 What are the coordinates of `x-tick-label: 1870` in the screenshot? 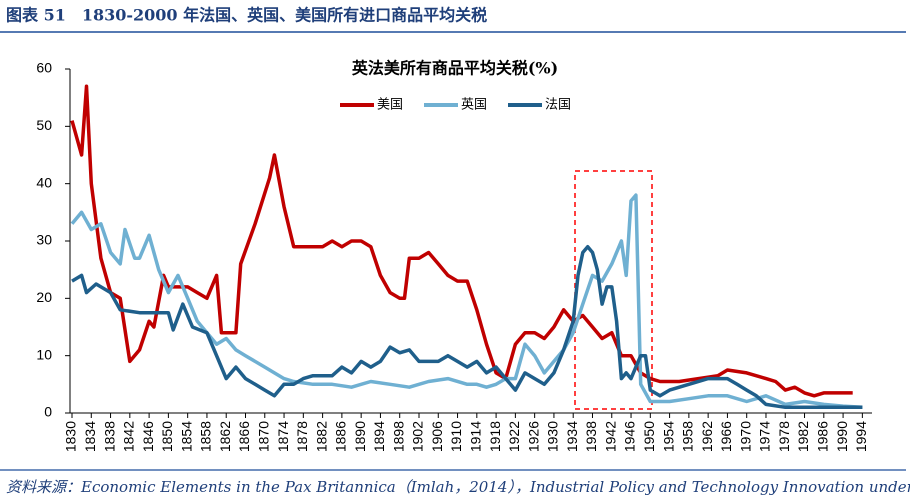 It's located at (263, 436).